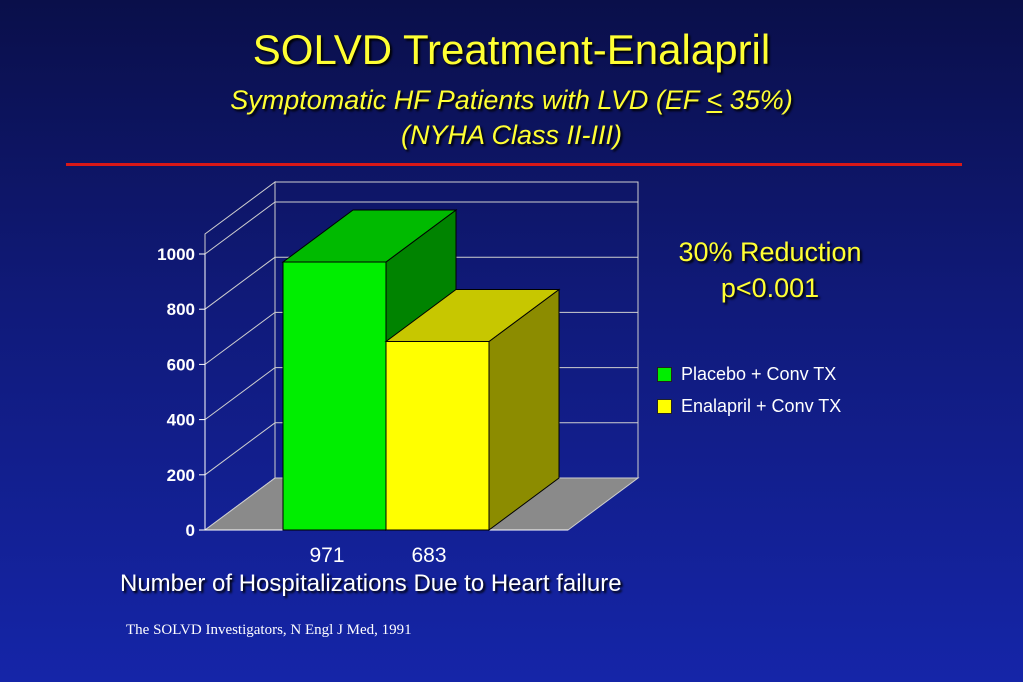 This screenshot has width=1023, height=682. What do you see at coordinates (511, 135) in the screenshot?
I see `slide-subtitle-line2: (NYHA Class II-III)` at bounding box center [511, 135].